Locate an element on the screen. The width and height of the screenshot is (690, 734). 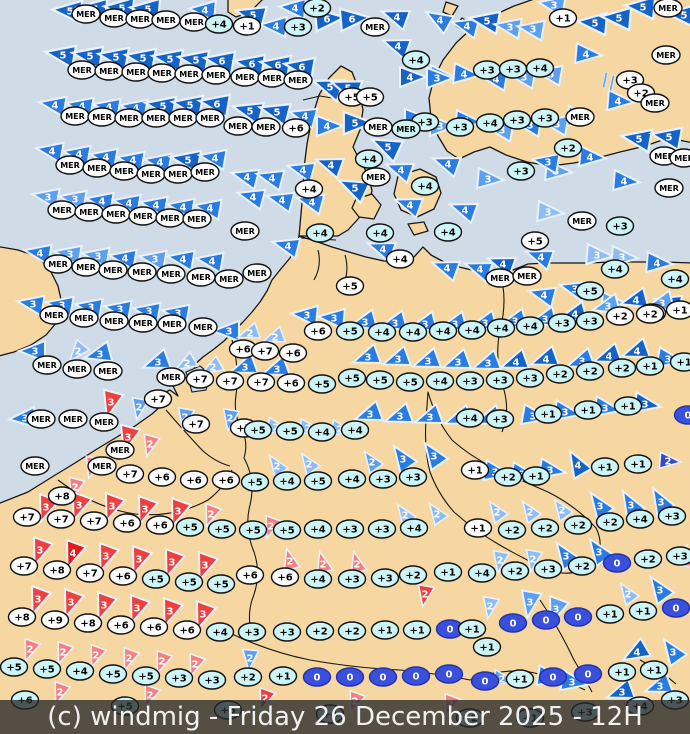
temp-value-label: 0 is located at coordinates (513, 623).